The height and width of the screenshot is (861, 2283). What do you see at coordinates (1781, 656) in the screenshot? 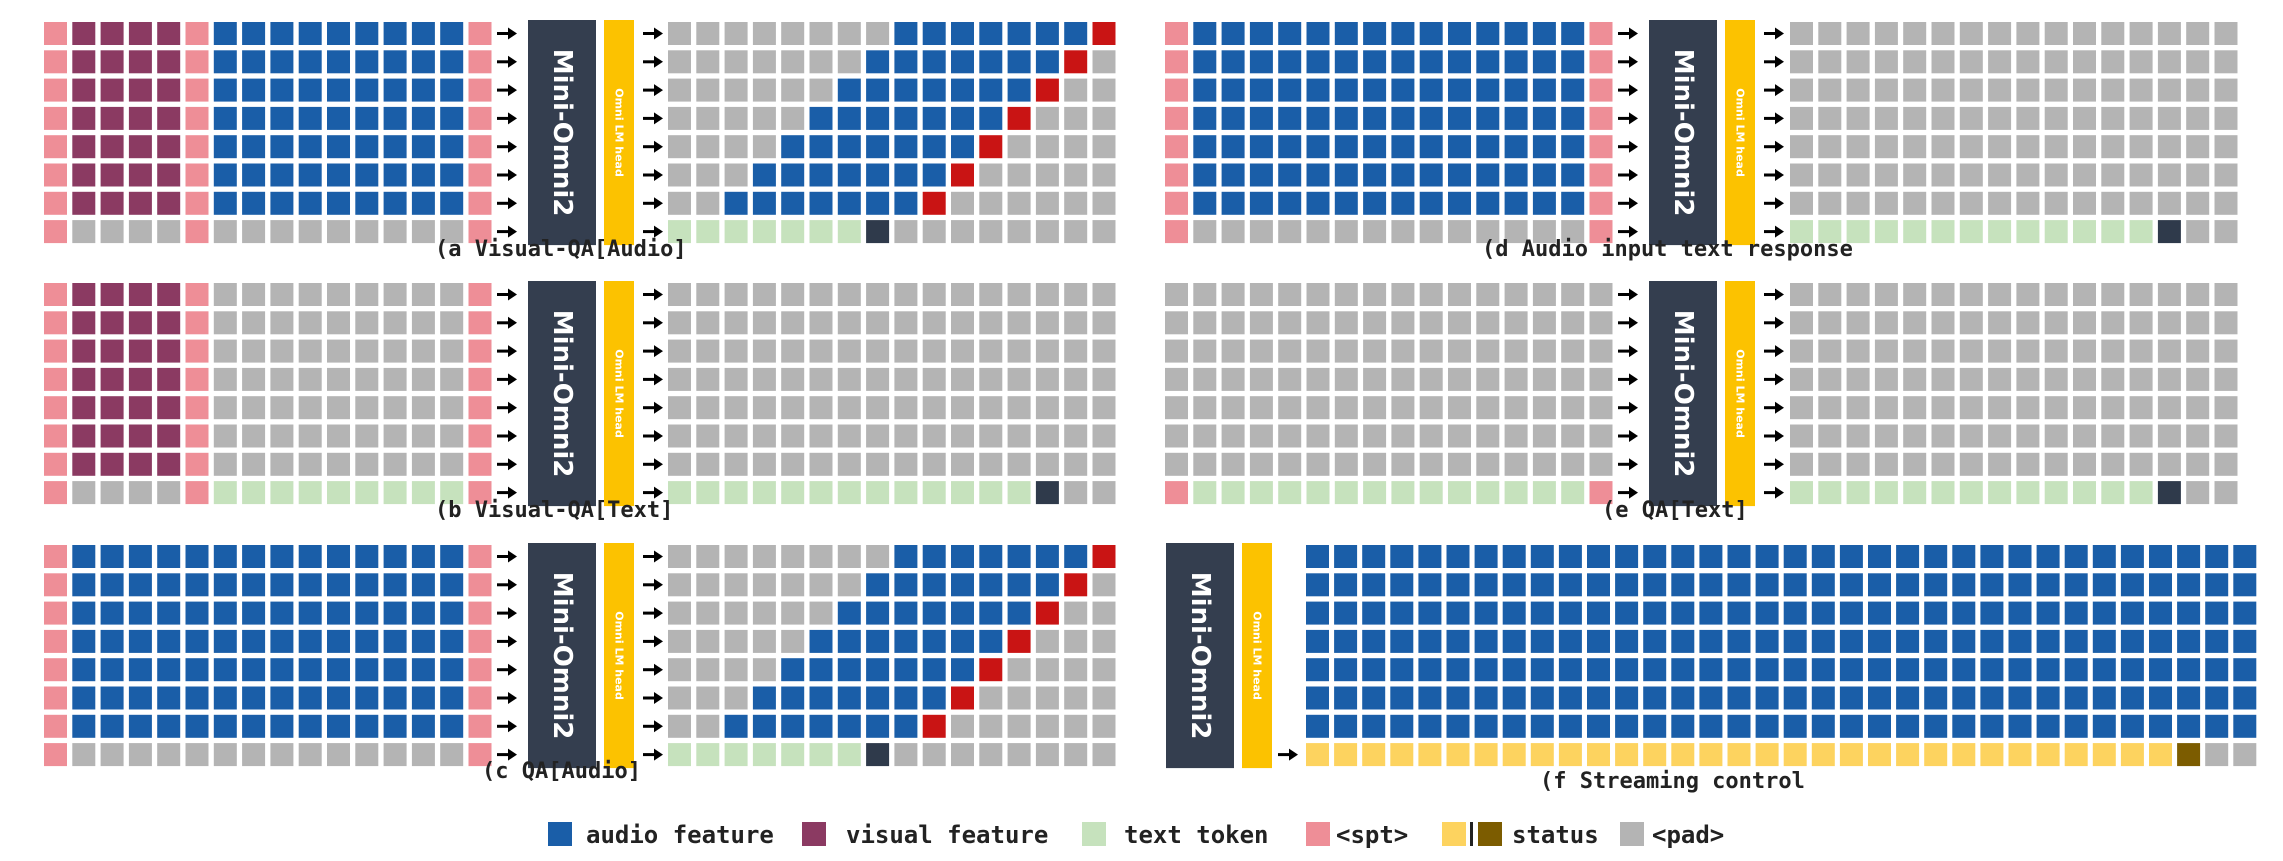
I see `panel-f-output-grid` at bounding box center [1781, 656].